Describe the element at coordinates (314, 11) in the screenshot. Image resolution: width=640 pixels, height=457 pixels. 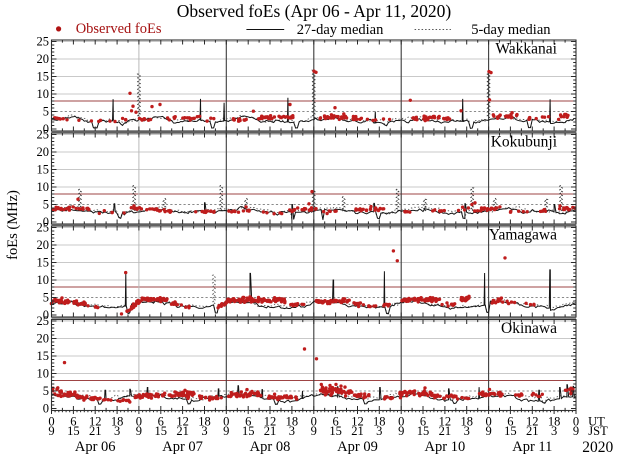
I see `svg-text:Observed foEs (Apr 06 - Apr 11: Observed foEs (Apr 06 - Apr 11, 2020)` at that location.